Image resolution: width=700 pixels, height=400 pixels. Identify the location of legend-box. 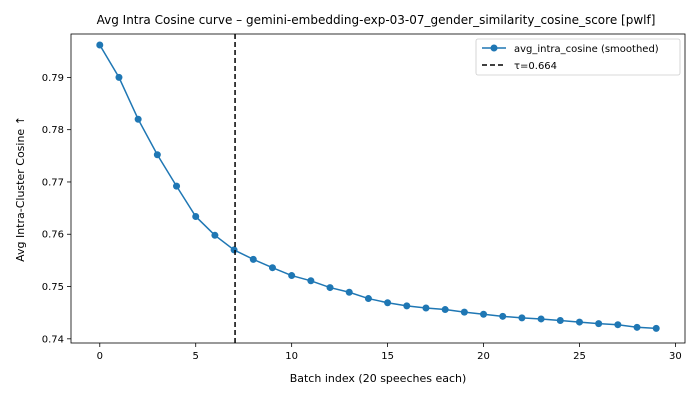
(578, 57).